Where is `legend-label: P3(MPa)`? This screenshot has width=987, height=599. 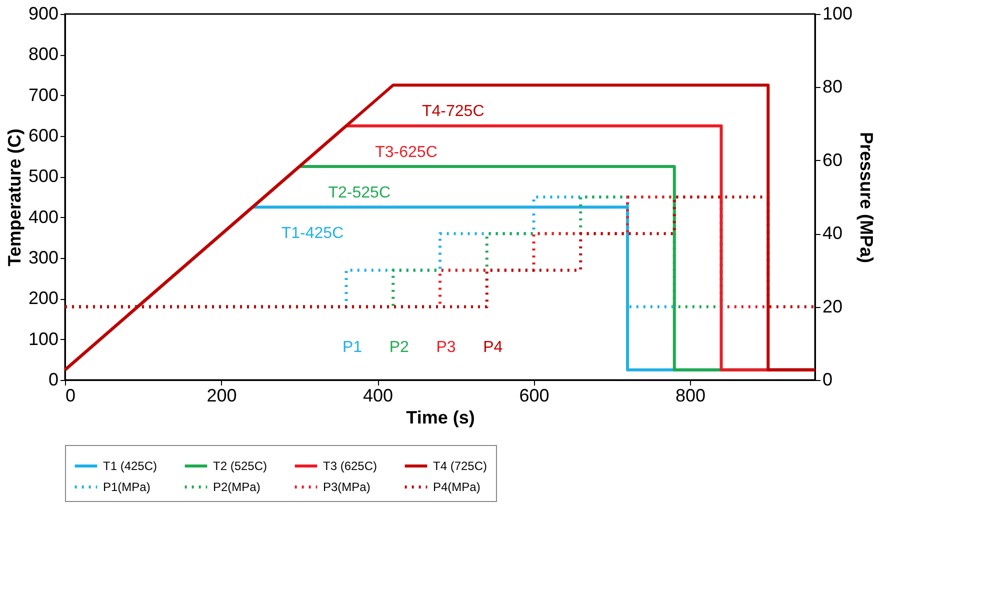 legend-label: P3(MPa) is located at coordinates (346, 487).